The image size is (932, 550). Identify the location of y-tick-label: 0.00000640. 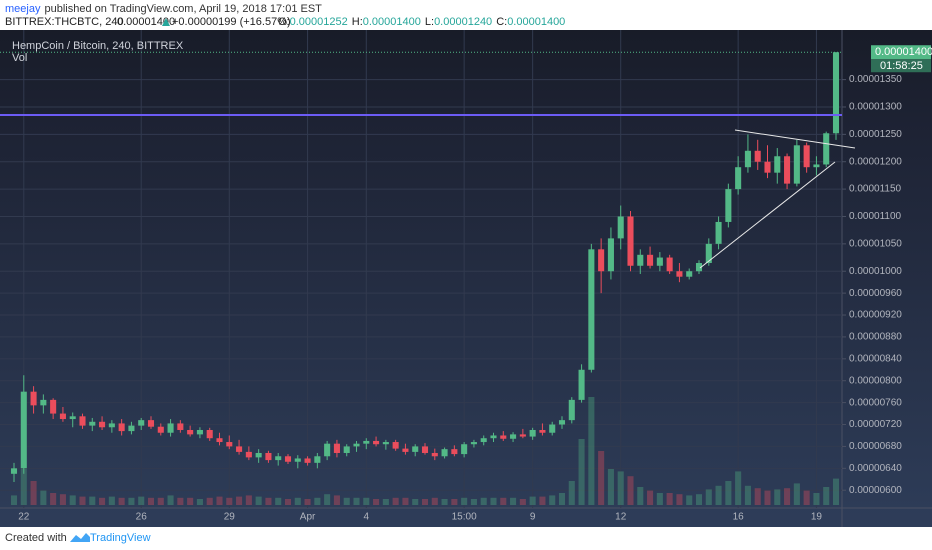
(875, 468).